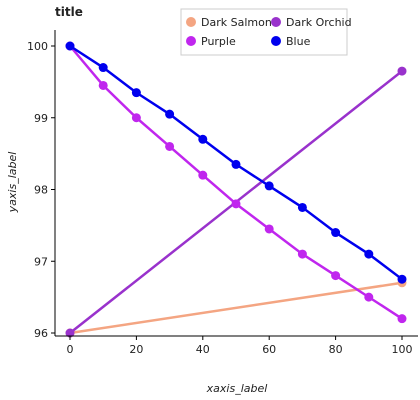  I want to click on chart-title: title, so click(69, 12).